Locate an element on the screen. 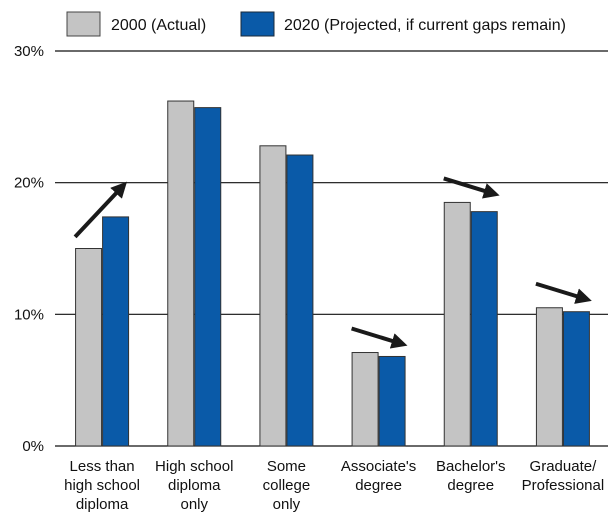 Image resolution: width=608 pixels, height=521 pixels. legend-label-2020: 2020 (Projected, if current gaps remain) is located at coordinates (425, 25).